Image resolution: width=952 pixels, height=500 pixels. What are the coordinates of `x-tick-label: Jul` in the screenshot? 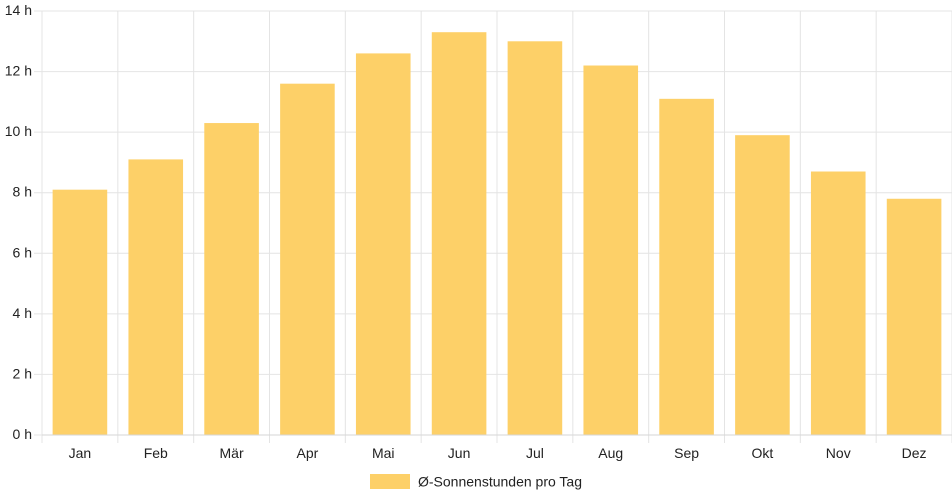 It's located at (535, 453).